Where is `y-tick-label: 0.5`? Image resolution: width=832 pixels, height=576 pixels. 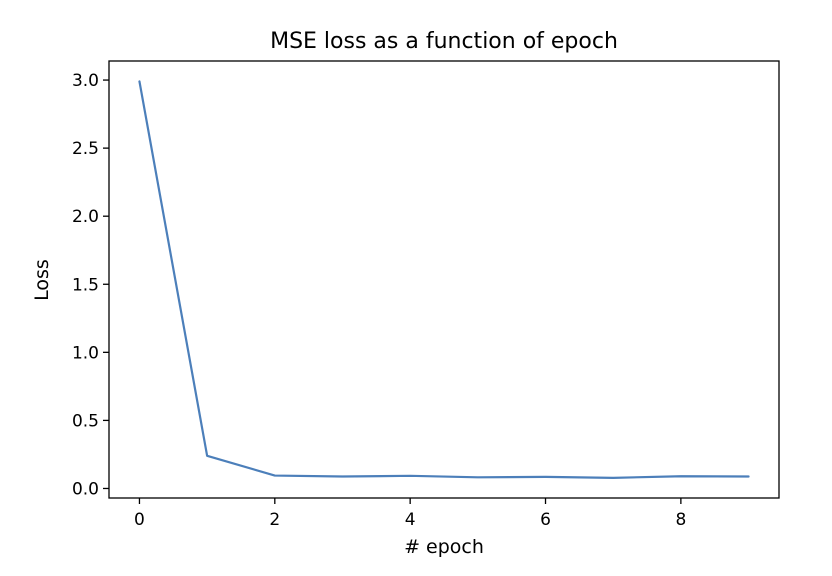
y-tick-label: 0.5 is located at coordinates (85, 421).